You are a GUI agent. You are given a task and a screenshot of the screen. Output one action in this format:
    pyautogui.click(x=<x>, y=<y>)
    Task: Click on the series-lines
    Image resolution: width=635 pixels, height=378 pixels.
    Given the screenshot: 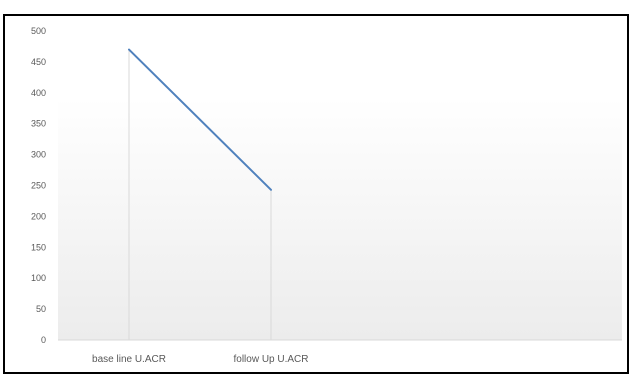 What is the action you would take?
    pyautogui.click(x=200, y=119)
    